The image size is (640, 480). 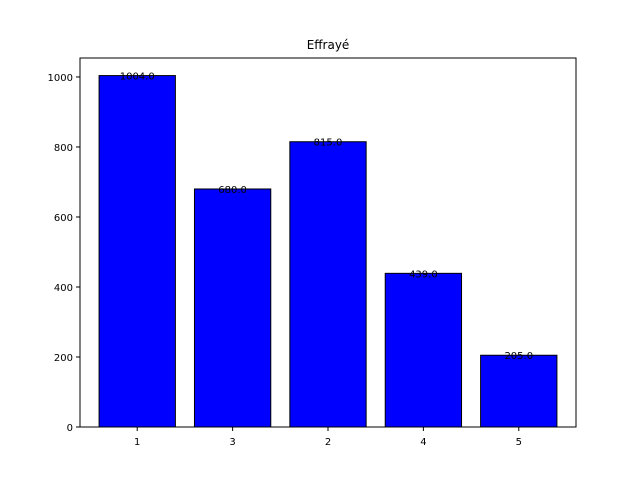 What do you see at coordinates (519, 442) in the screenshot?
I see `x-tick-label: 5` at bounding box center [519, 442].